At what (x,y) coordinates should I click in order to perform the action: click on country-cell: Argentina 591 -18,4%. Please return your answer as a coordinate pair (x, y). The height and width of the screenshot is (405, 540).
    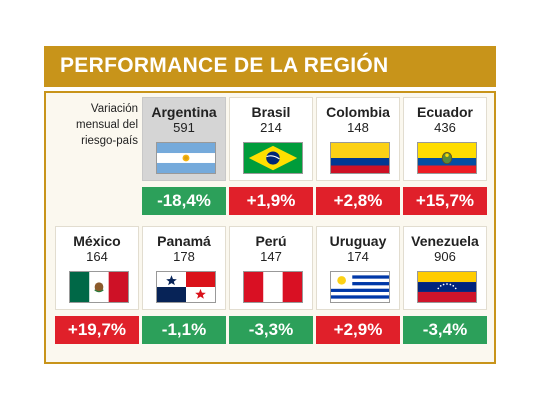
    Looking at the image, I should click on (184, 156).